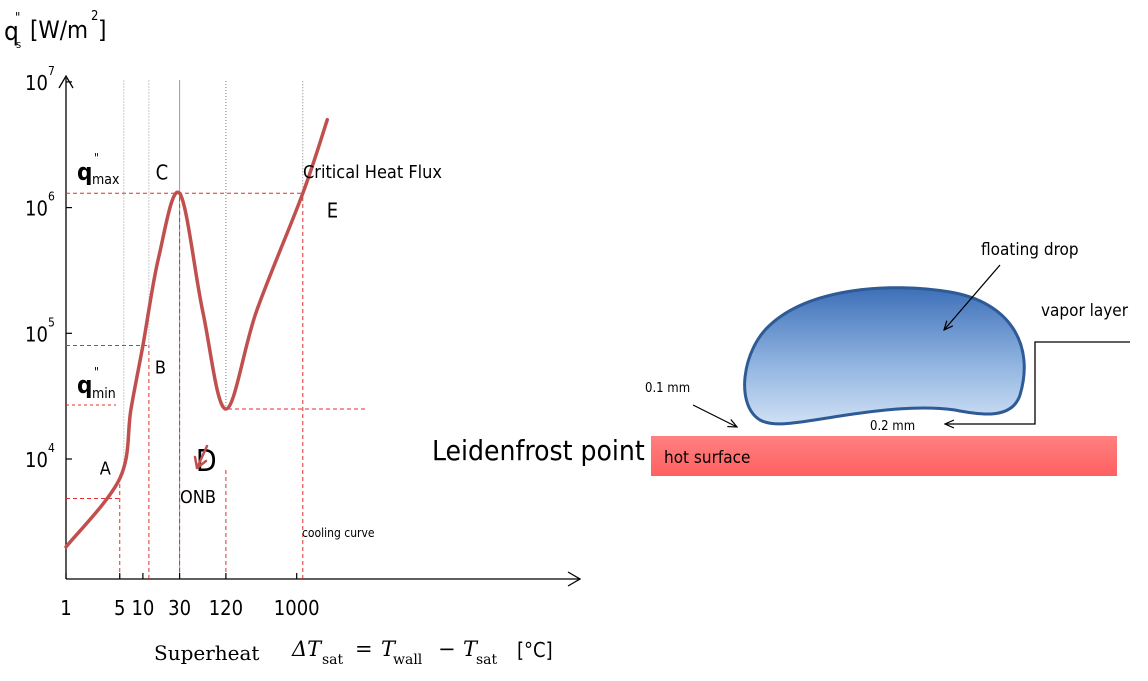 Image resolution: width=1148 pixels, height=681 pixels. I want to click on x-tick-label-1000: 1000, so click(297, 608).